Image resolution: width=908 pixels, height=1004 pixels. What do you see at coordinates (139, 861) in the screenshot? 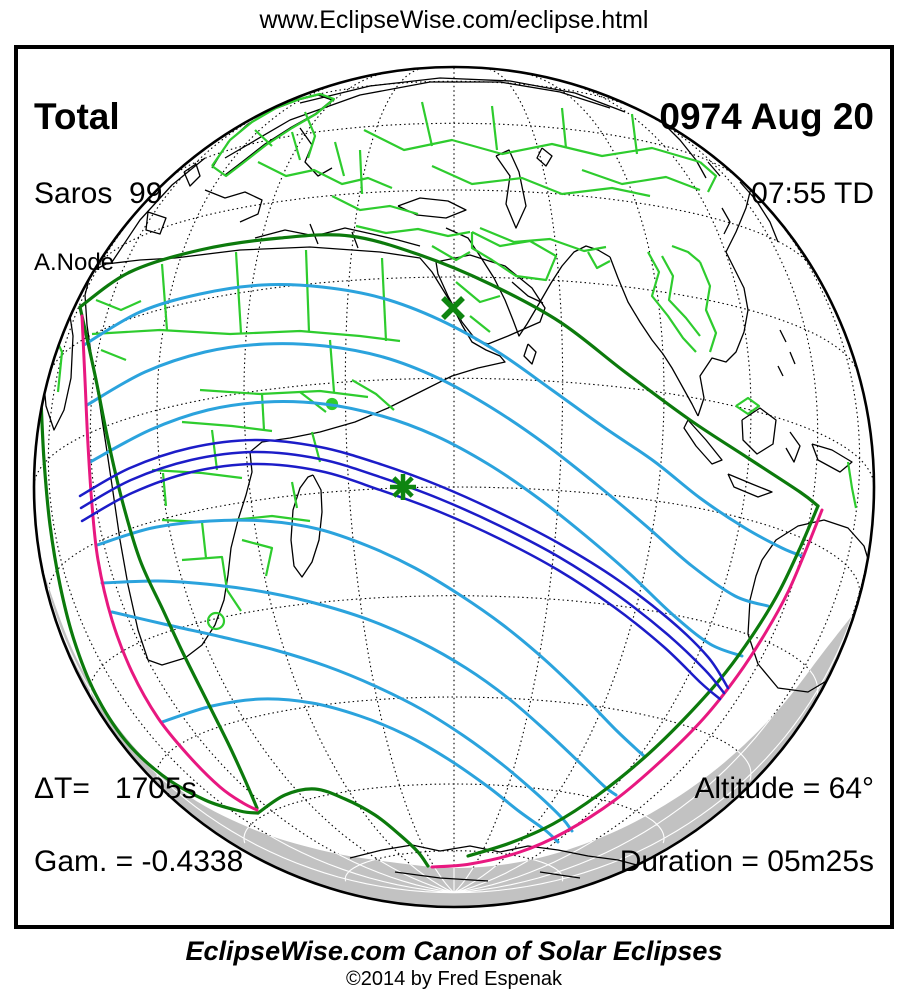
I see `gamma-value: Gam. = -0.4338` at bounding box center [139, 861].